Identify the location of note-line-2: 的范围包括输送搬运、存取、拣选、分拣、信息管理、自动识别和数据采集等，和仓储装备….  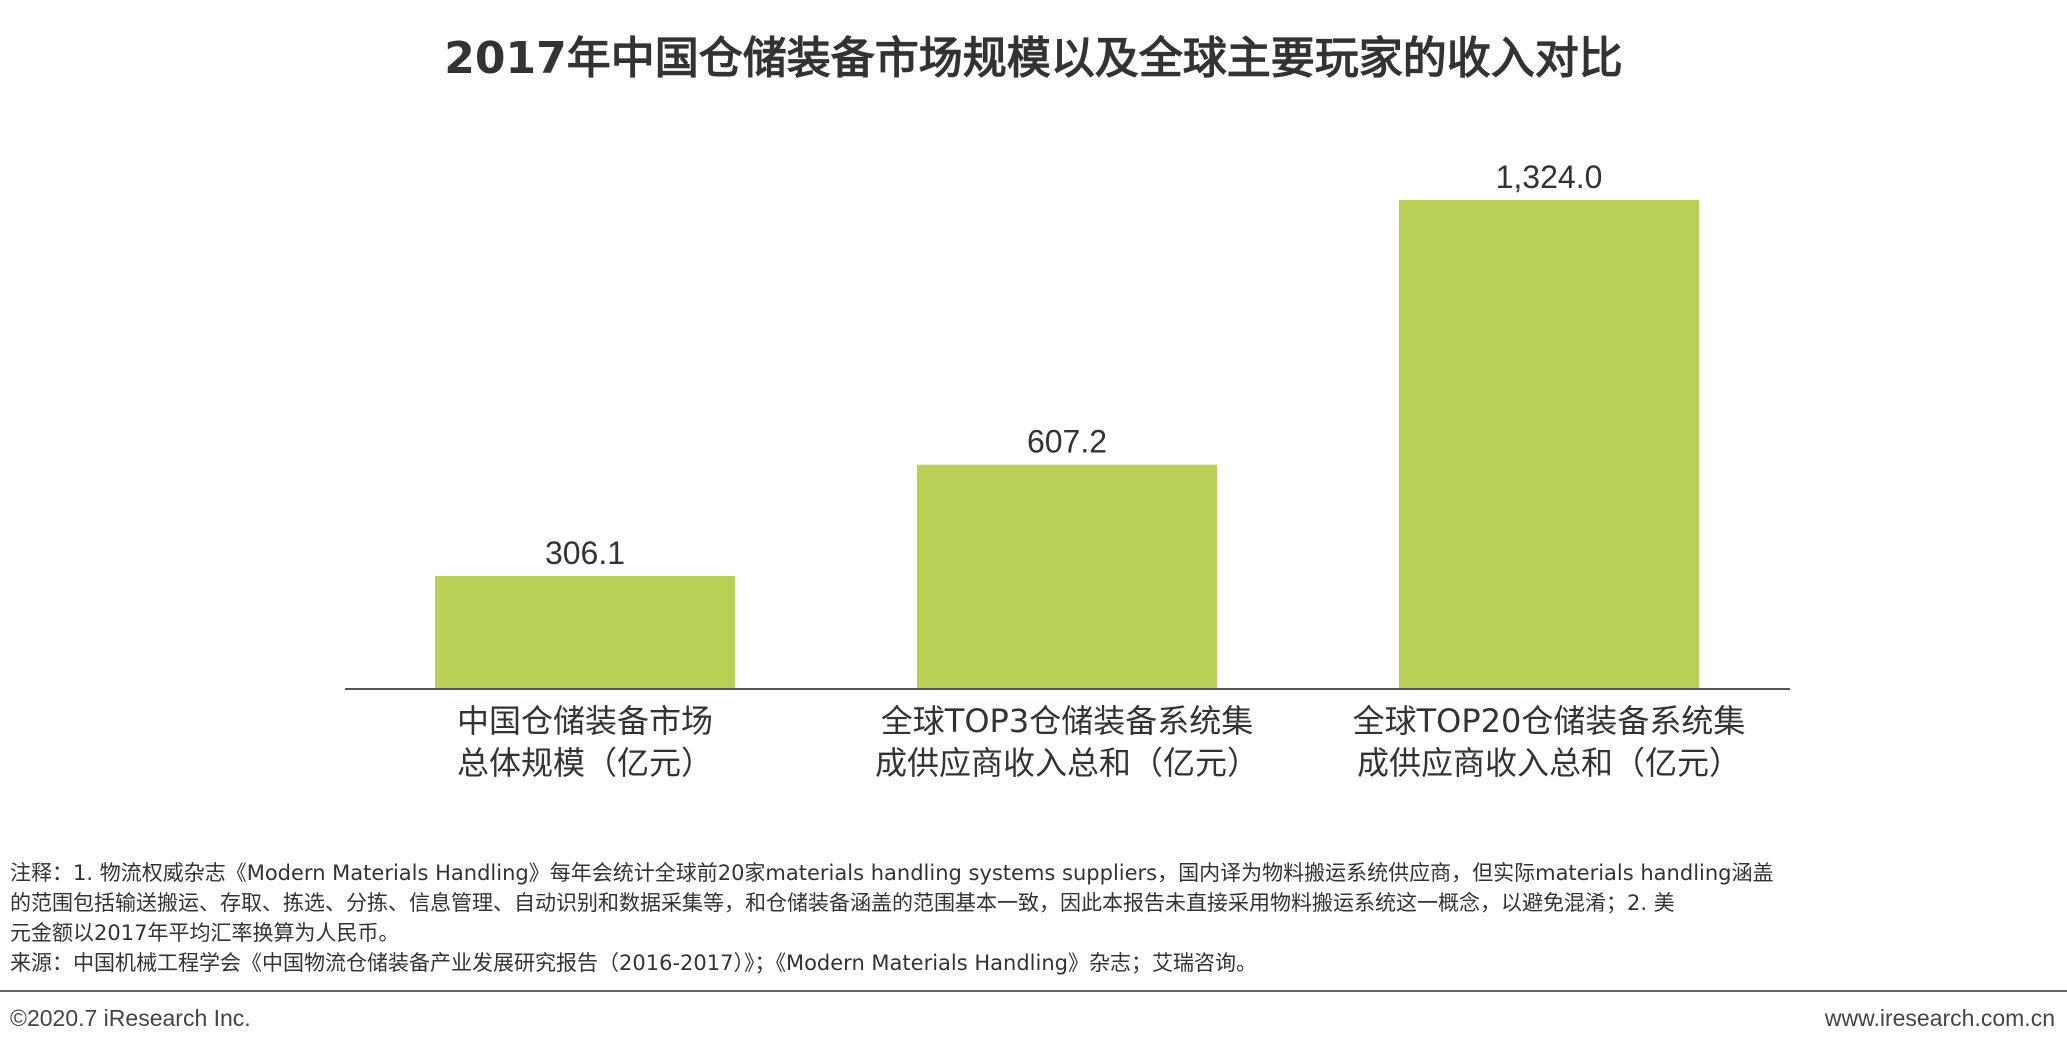
(842, 903).